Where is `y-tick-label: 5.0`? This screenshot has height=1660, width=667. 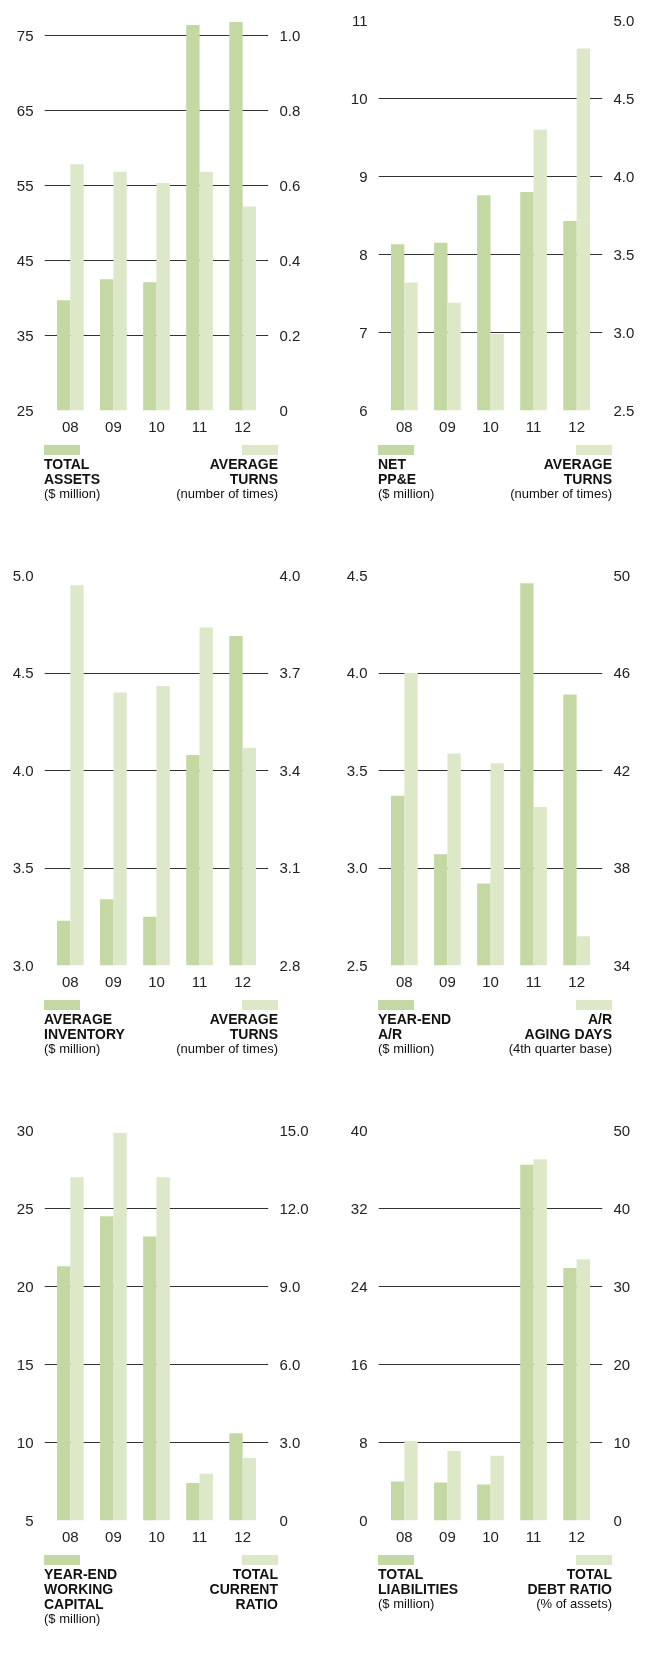 y-tick-label: 5.0 is located at coordinates (23, 575).